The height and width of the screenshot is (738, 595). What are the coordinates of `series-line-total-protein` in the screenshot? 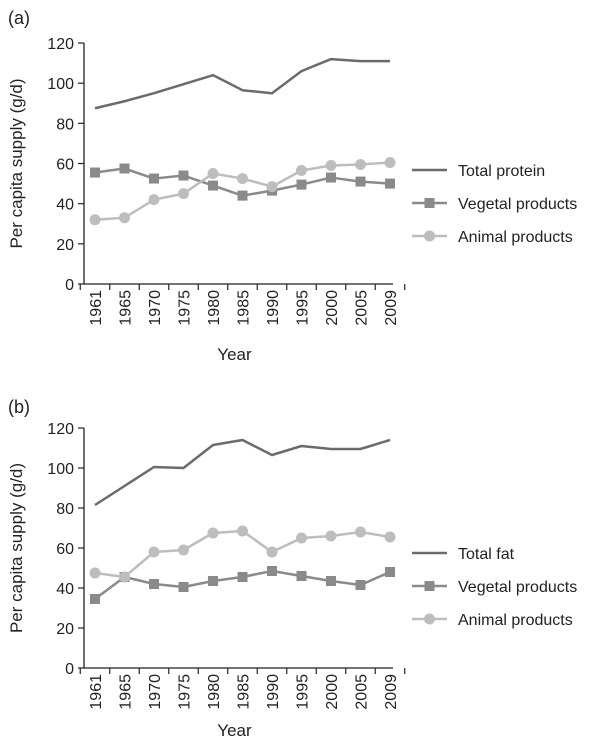 It's located at (242, 83).